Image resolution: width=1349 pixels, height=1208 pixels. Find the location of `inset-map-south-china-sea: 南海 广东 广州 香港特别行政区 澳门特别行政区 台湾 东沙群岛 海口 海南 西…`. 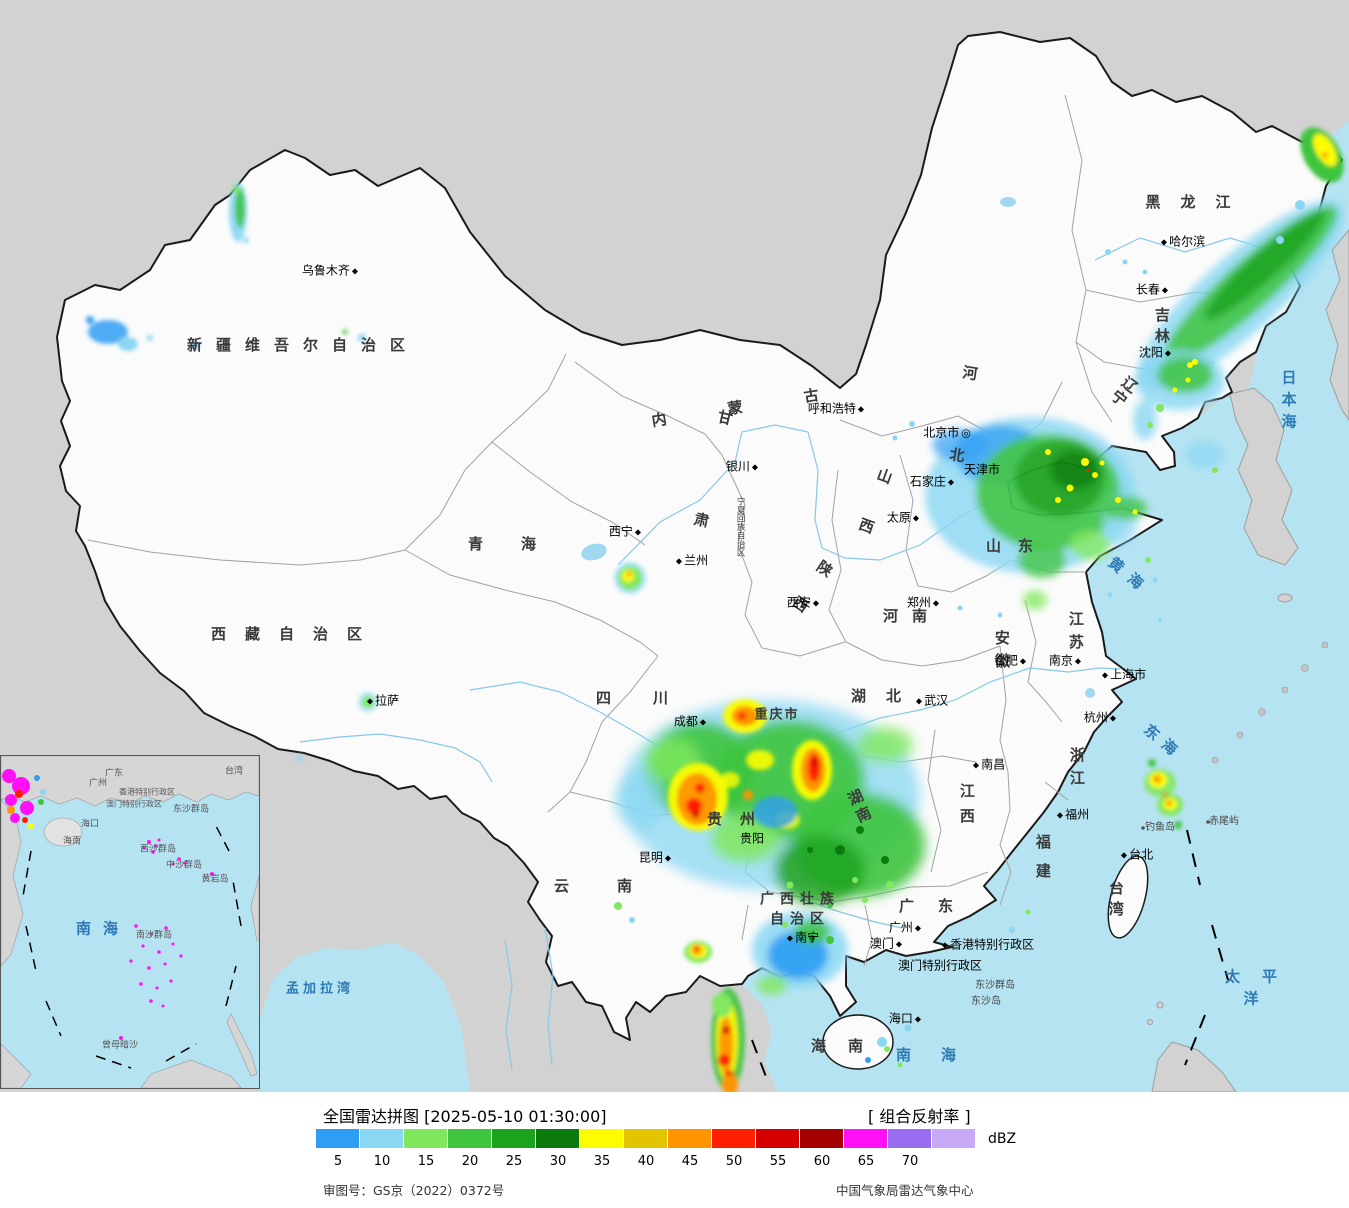

inset-map-south-china-sea: 南海 广东 广州 香港特别行政区 澳门特别行政区 台湾 东沙群岛 海口 海南 西… is located at coordinates (130, 922).